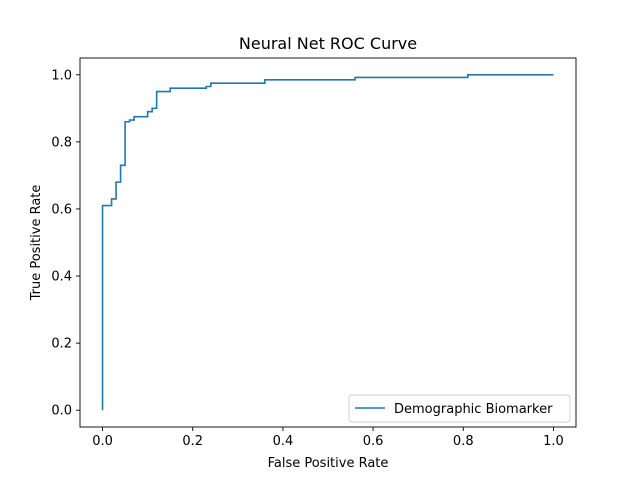 This screenshot has width=640, height=480. I want to click on x-tick-label: 0.6, so click(373, 441).